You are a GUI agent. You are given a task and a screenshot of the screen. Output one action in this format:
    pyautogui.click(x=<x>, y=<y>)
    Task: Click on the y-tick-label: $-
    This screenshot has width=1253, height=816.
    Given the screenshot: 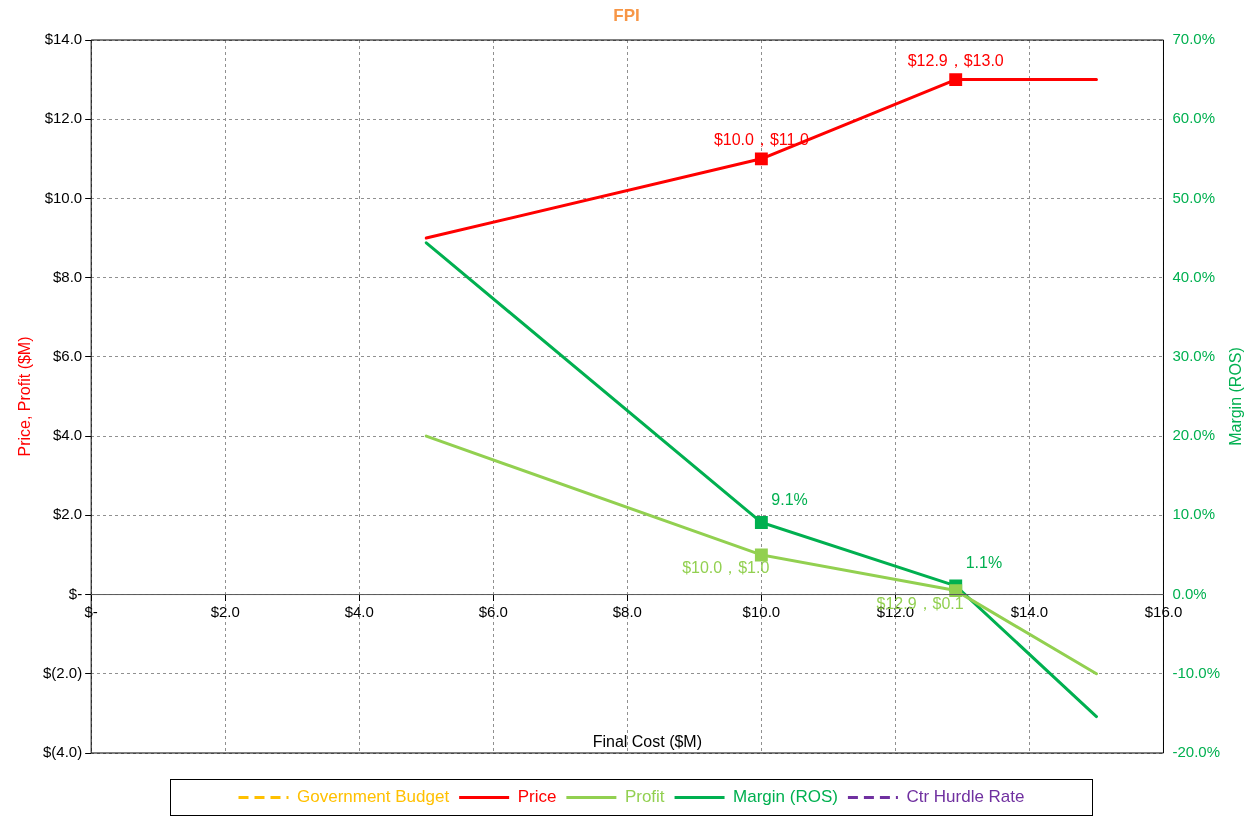 What is the action you would take?
    pyautogui.click(x=75, y=593)
    